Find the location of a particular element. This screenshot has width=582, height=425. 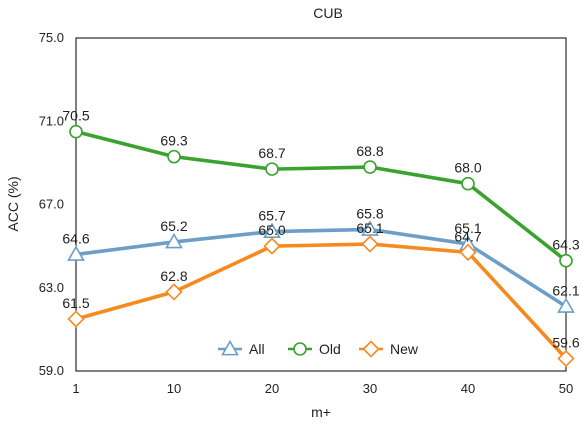

x-tick-label: 10 is located at coordinates (174, 388).